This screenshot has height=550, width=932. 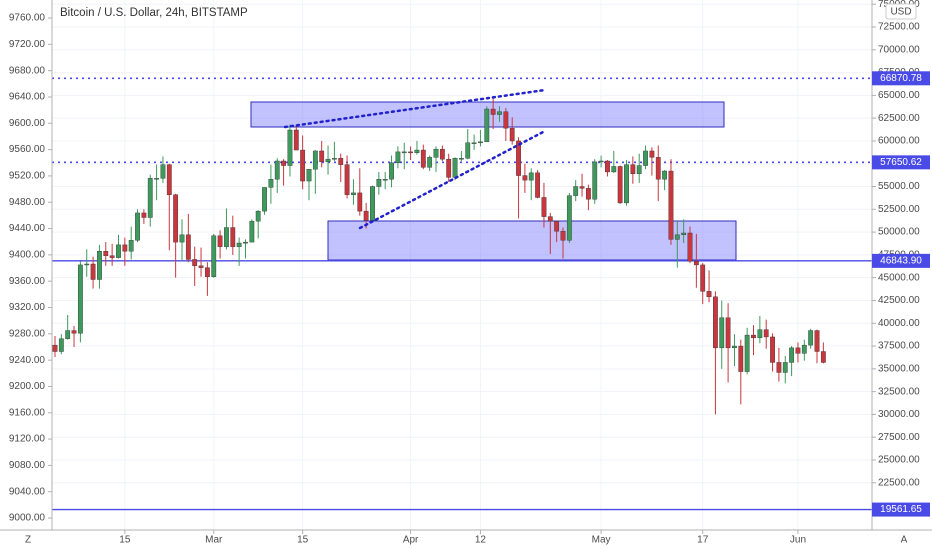 I want to click on y-tick-label: 70000.00, so click(x=899, y=49).